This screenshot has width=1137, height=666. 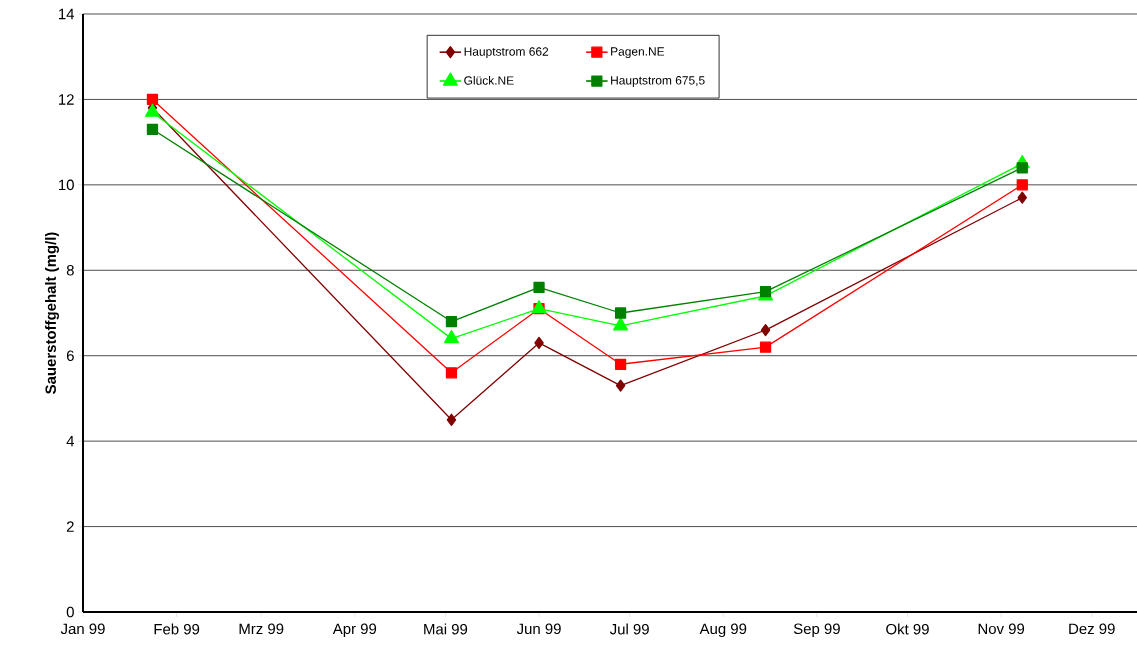 What do you see at coordinates (67, 14) in the screenshot?
I see `y-tick-label: 14` at bounding box center [67, 14].